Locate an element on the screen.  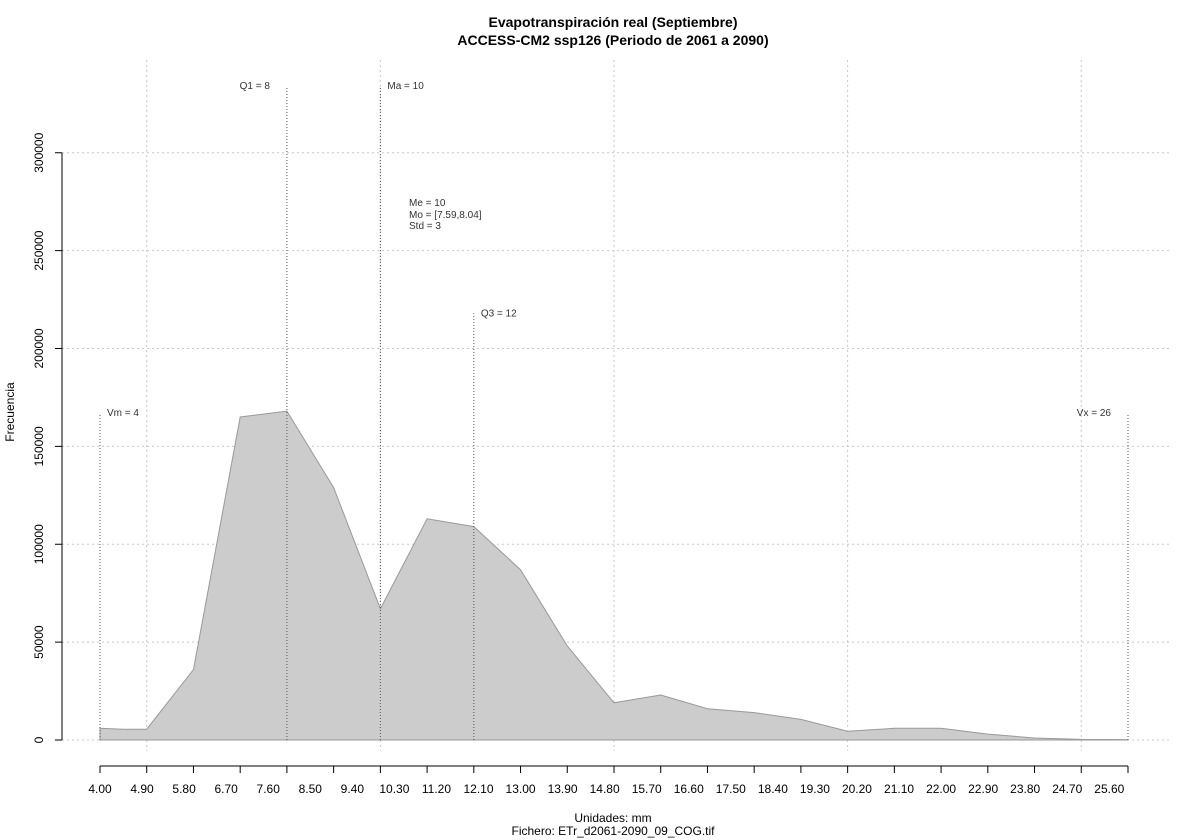
stat-median: Me = 10 is located at coordinates (427, 203).